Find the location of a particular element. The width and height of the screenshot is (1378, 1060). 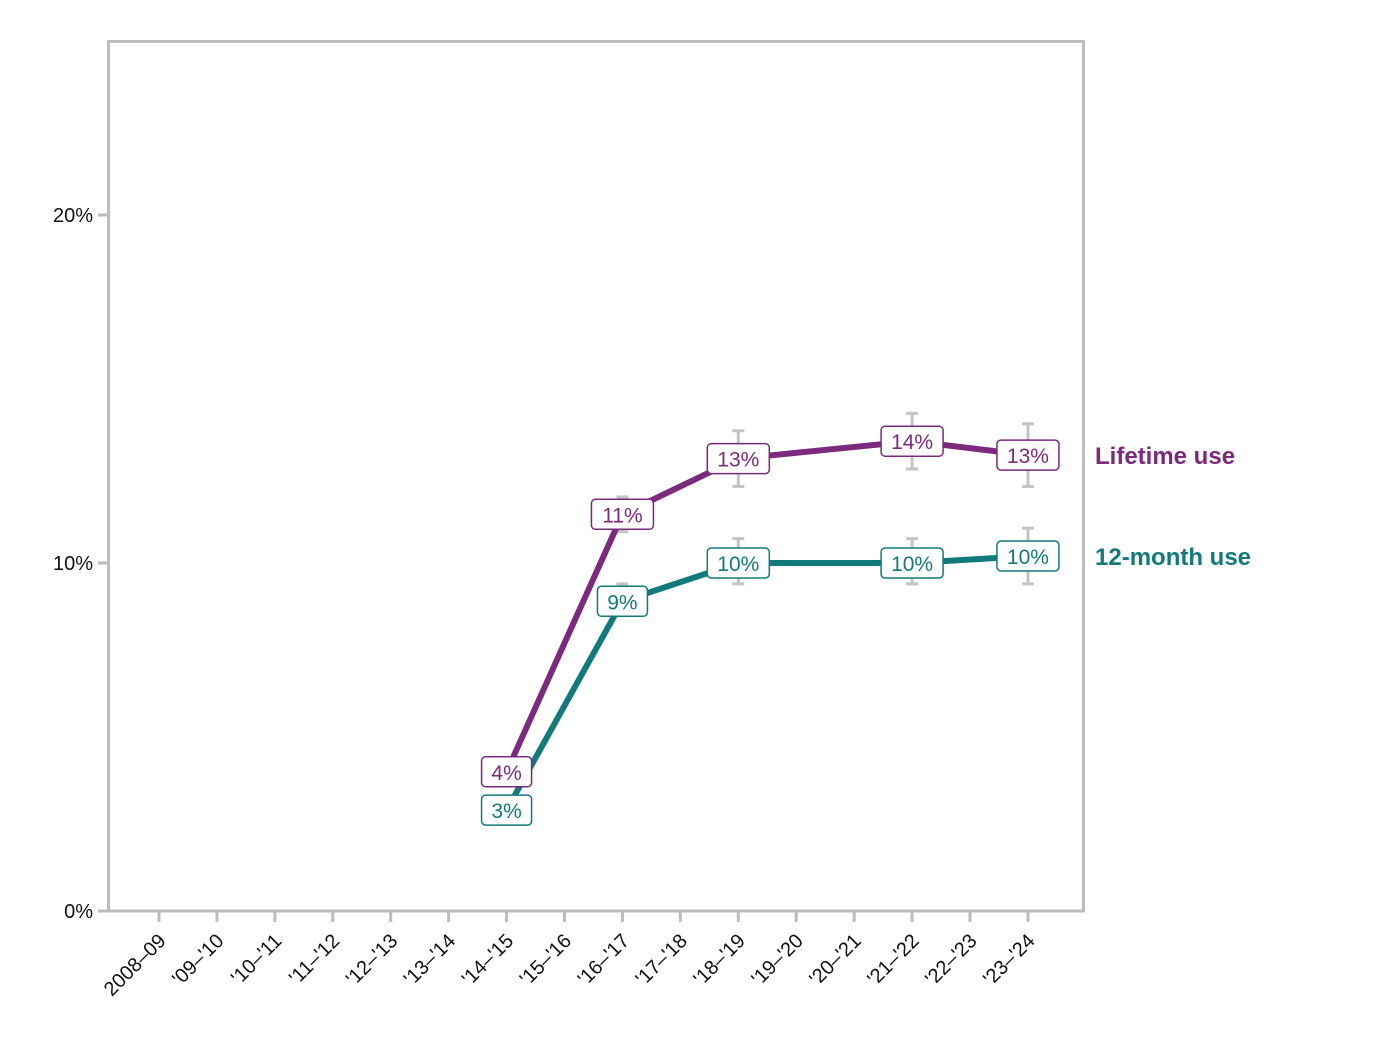

series-line-lifetime is located at coordinates (766, 606).